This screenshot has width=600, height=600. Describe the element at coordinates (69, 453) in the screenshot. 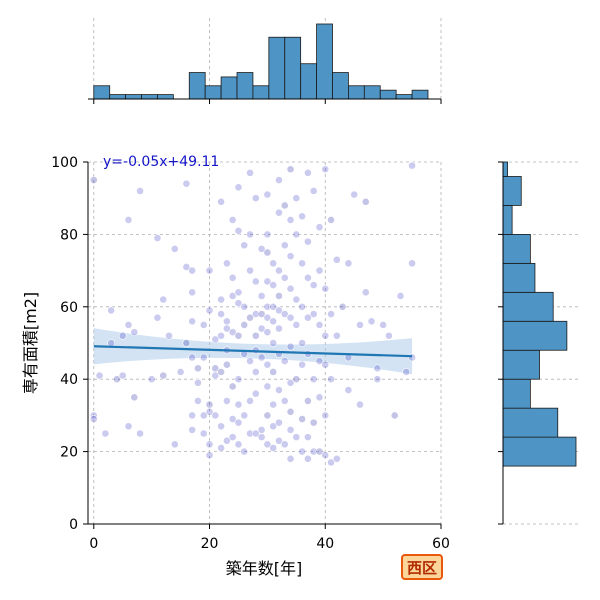

I see `y-tick-label: 20` at that location.